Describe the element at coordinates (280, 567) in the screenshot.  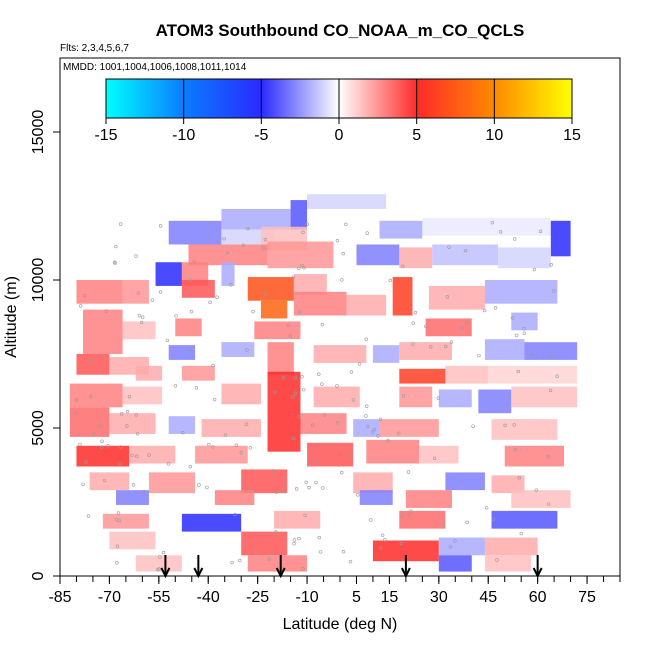
I see `arrow-marker` at that location.